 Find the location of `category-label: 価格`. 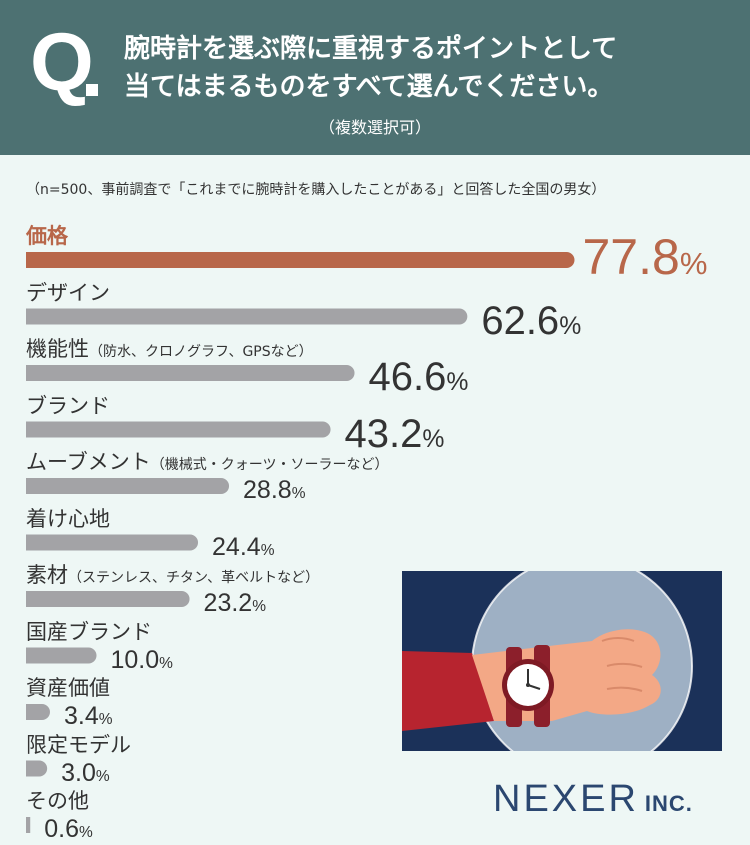

category-label: 価格 is located at coordinates (47, 236).